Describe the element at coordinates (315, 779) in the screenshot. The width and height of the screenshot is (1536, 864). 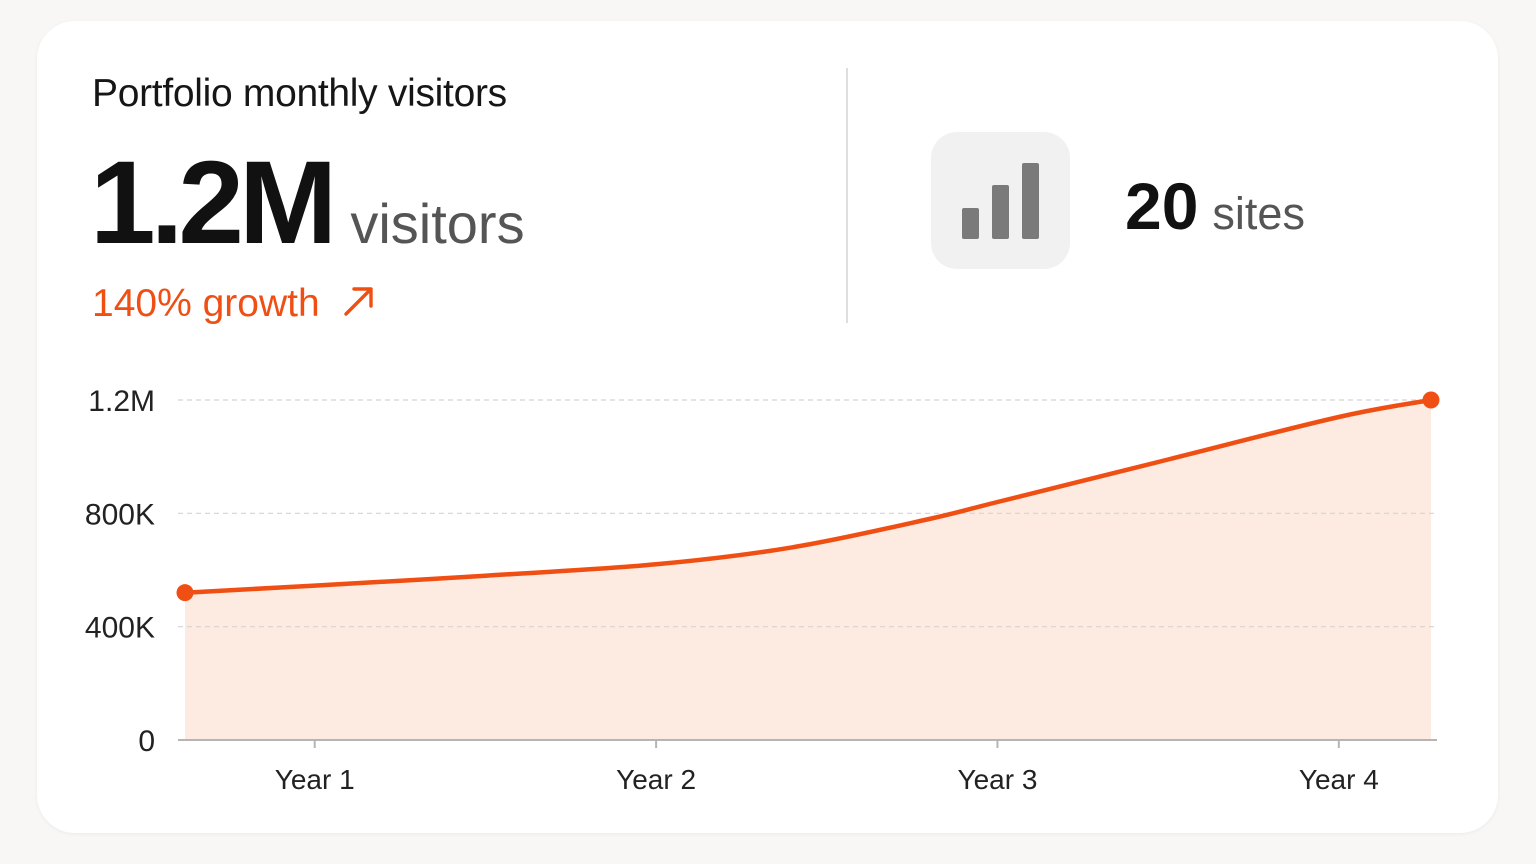
I see `x-tick-label: Year 1` at that location.